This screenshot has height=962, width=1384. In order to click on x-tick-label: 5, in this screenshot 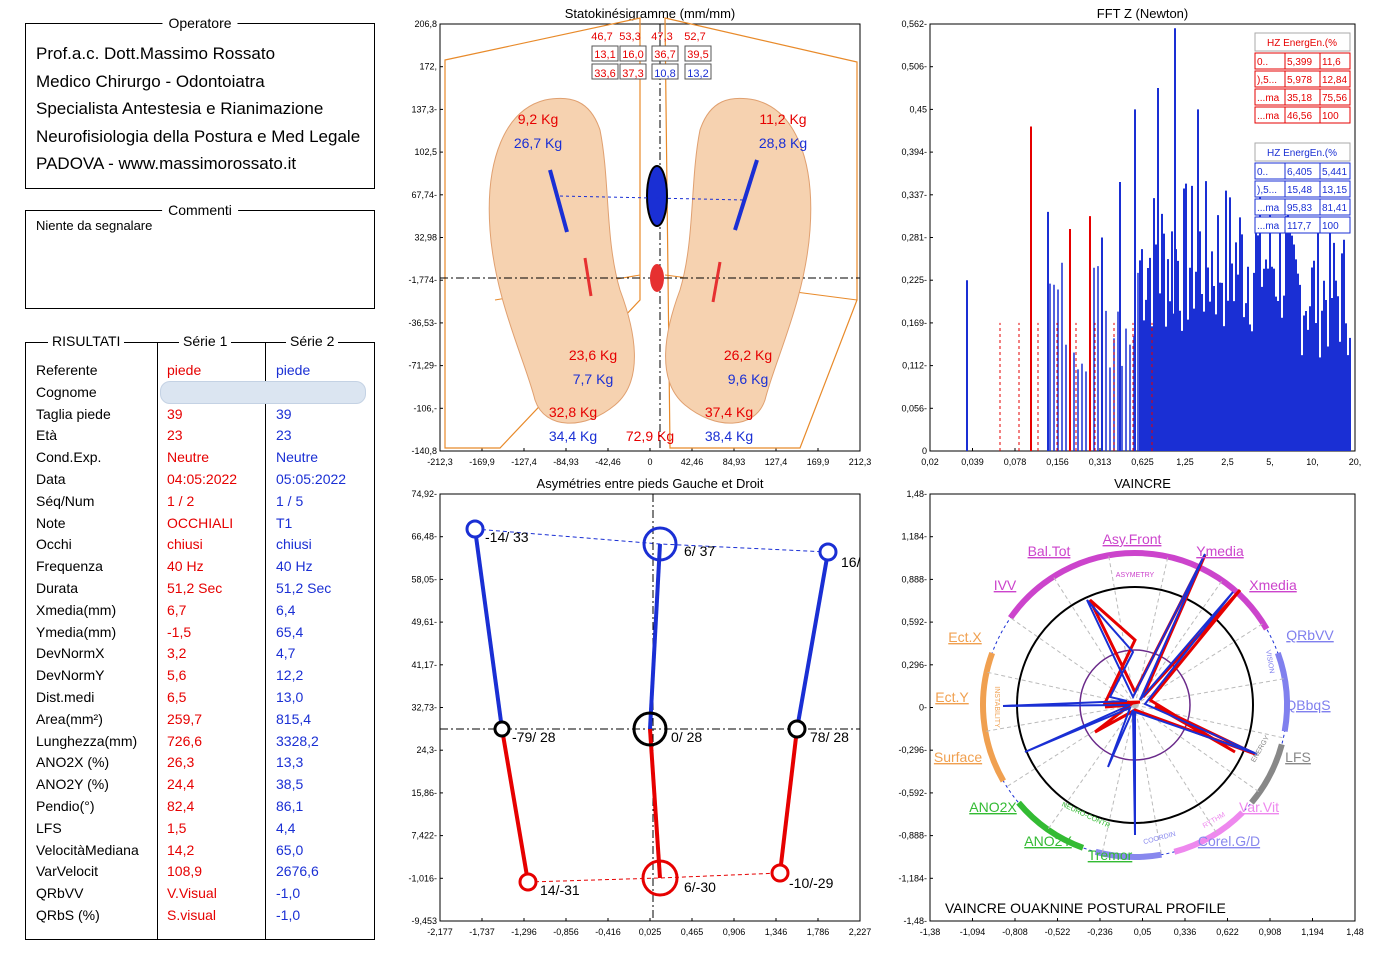, I will do `click(1270, 462)`.